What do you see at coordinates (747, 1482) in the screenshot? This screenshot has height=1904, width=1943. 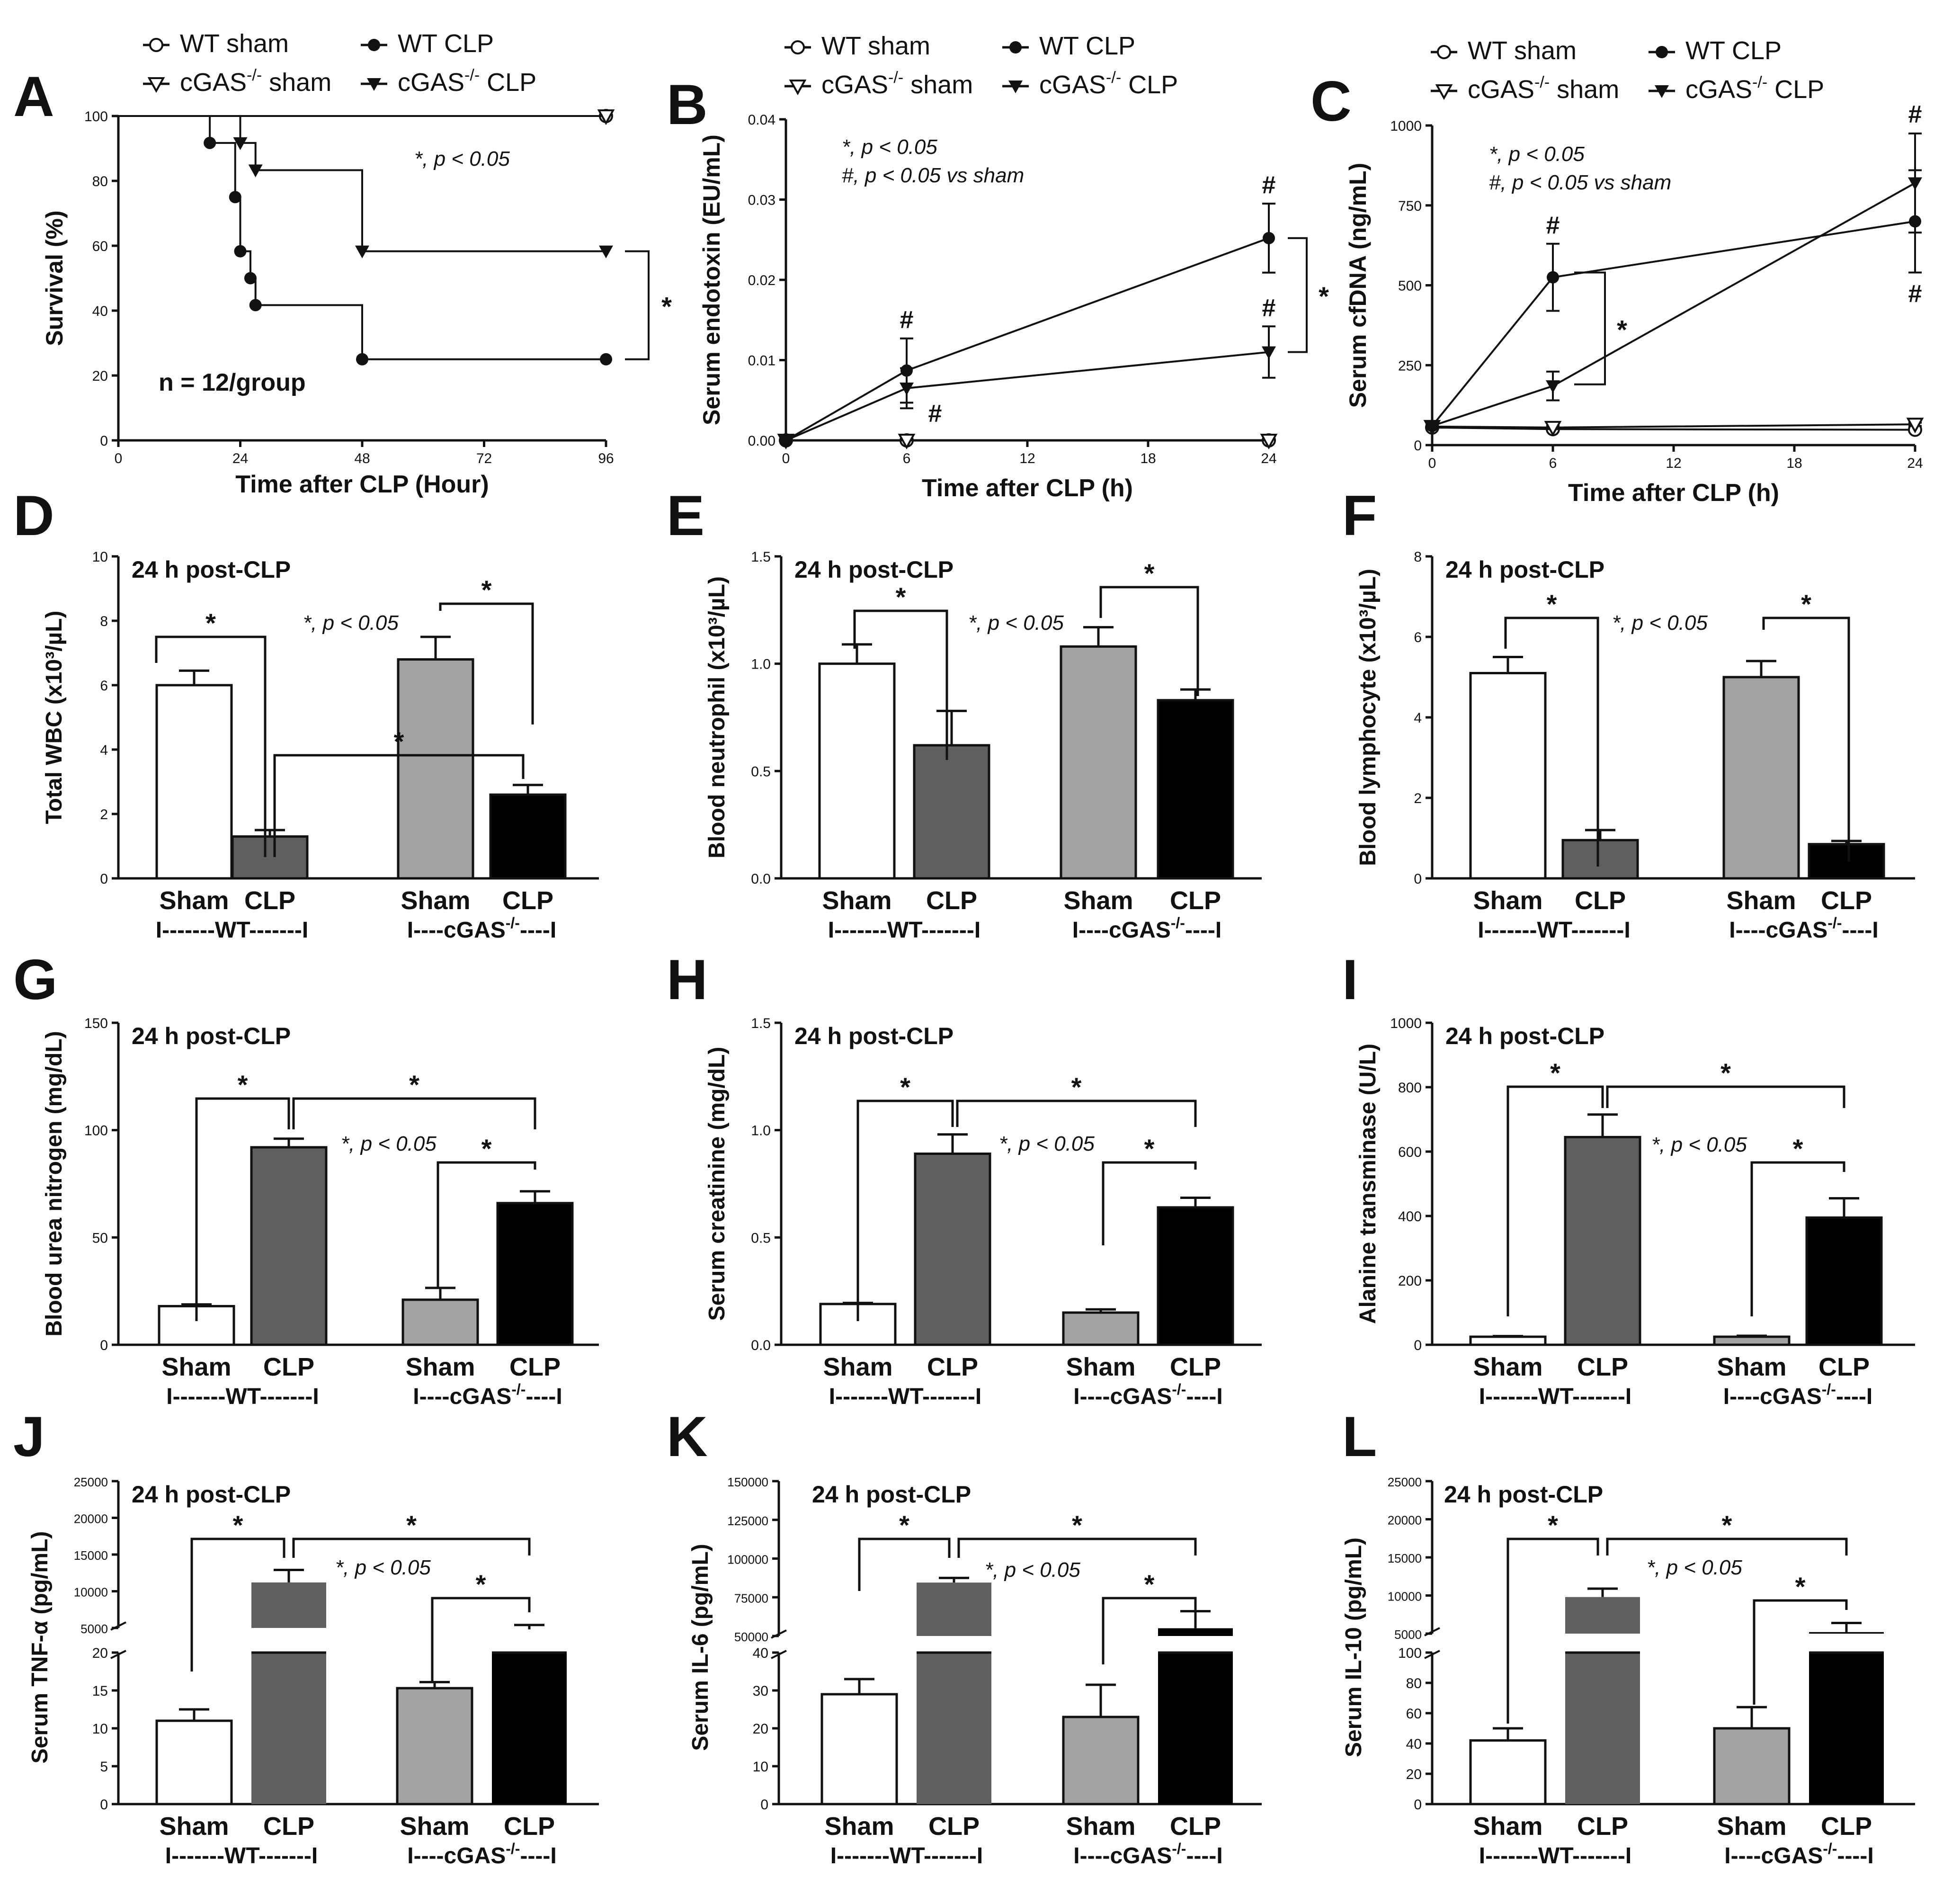 I see `y-tick-label: 150000` at bounding box center [747, 1482].